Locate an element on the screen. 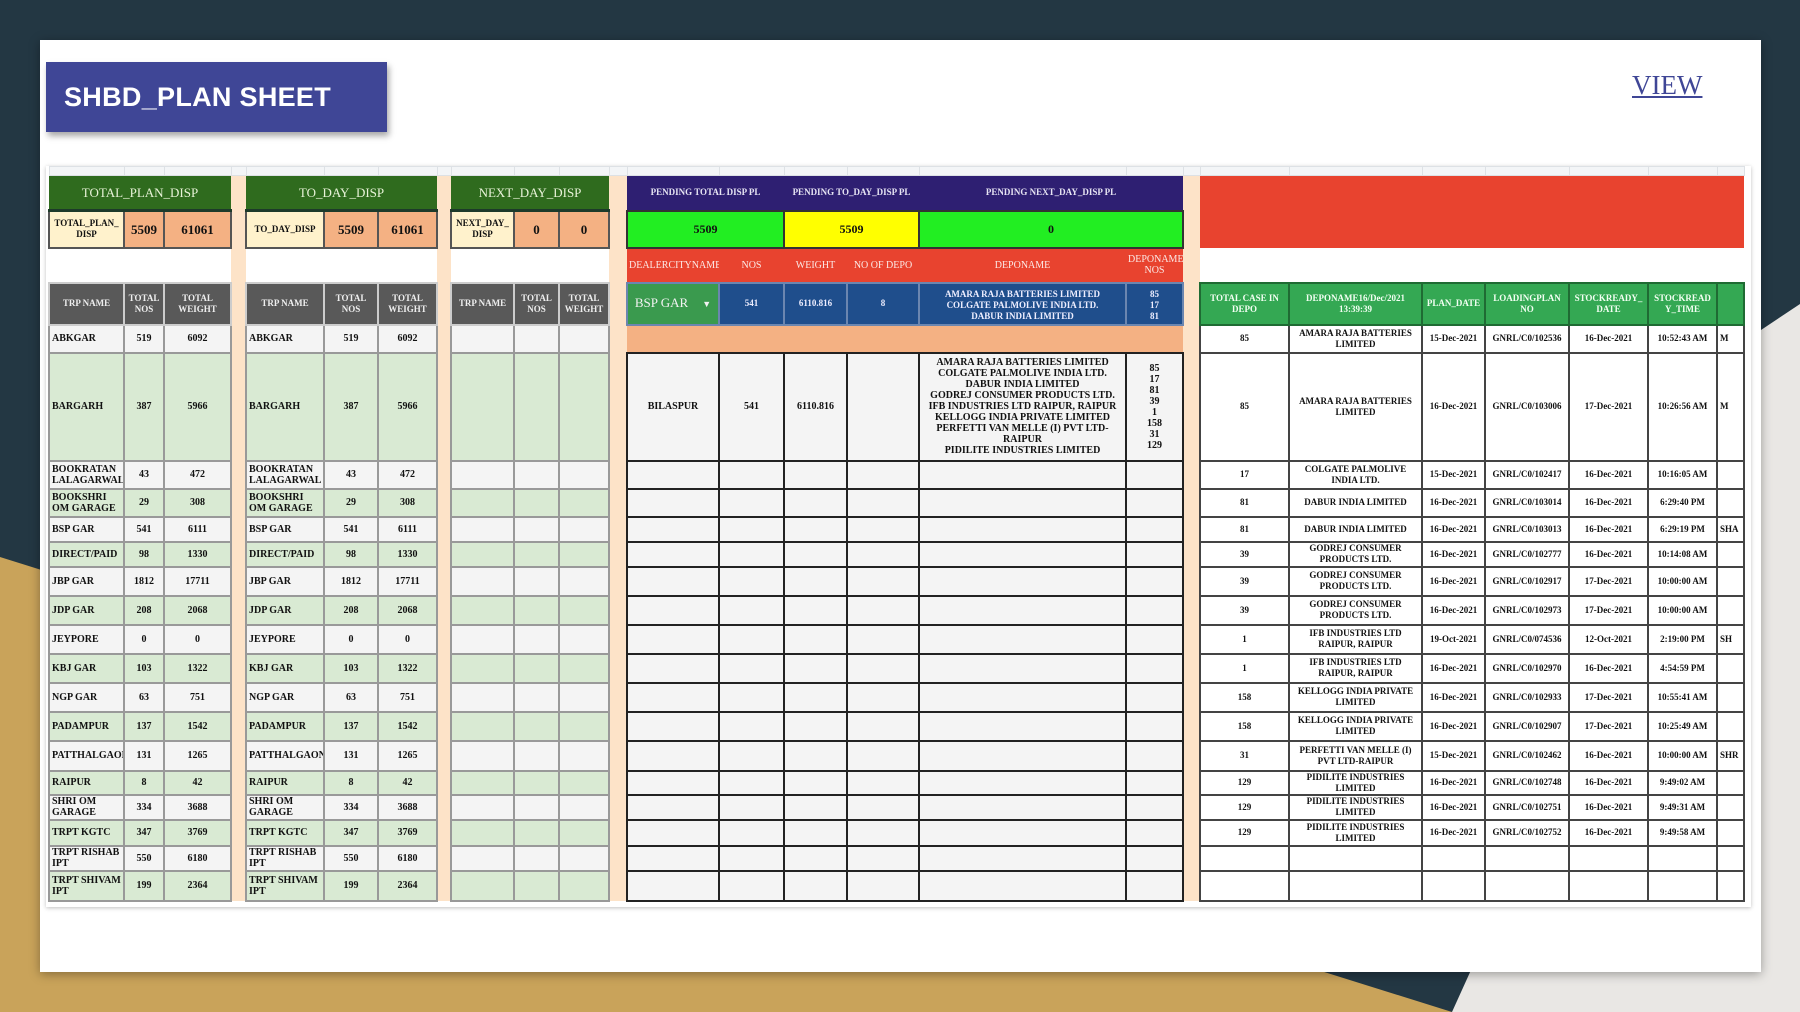  total-nos-cell: 103 is located at coordinates (351, 668).